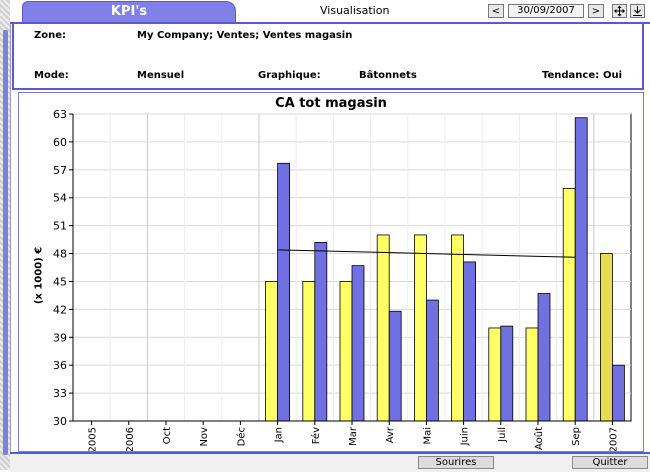  What do you see at coordinates (279, 435) in the screenshot?
I see `x-tick-label: Jan` at bounding box center [279, 435].